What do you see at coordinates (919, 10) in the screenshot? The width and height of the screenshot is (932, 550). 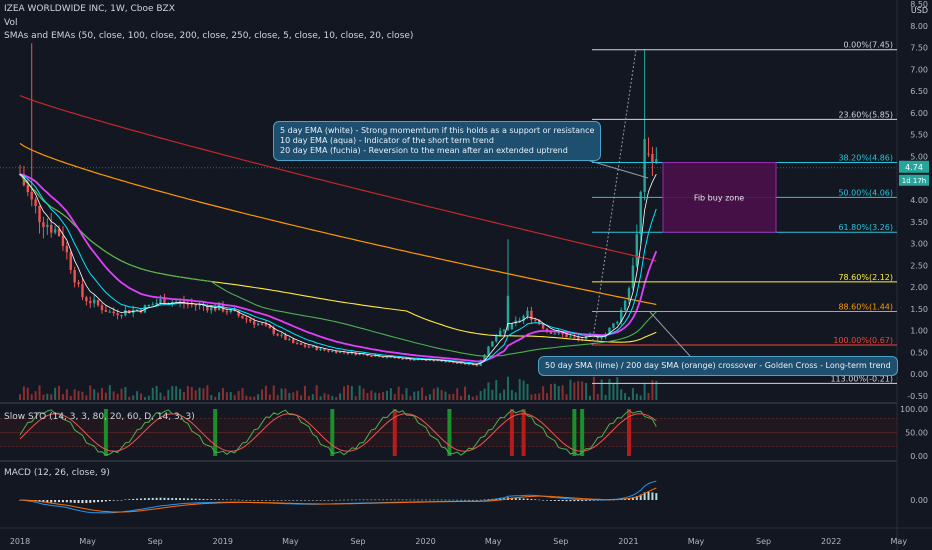 I see `currency-label: USD` at bounding box center [919, 10].